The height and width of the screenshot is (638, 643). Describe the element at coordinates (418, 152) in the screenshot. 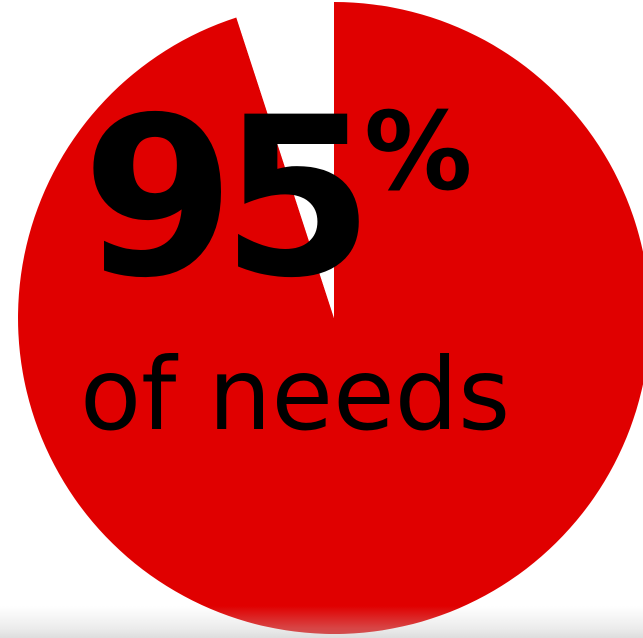

I see `value-unit: %` at that location.